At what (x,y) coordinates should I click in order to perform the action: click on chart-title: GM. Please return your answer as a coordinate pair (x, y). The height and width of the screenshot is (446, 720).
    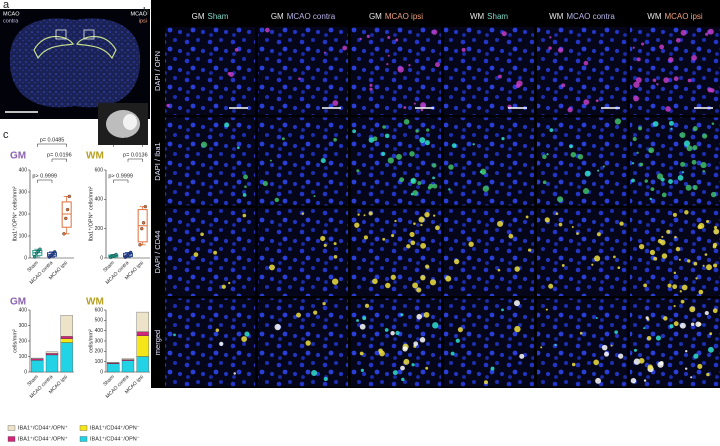
    Looking at the image, I should click on (18, 156).